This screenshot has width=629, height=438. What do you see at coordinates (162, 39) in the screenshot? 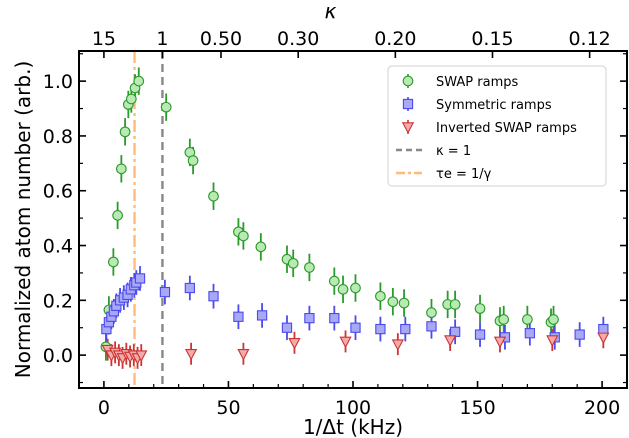
I see `top-tick-label: 1` at bounding box center [162, 39].